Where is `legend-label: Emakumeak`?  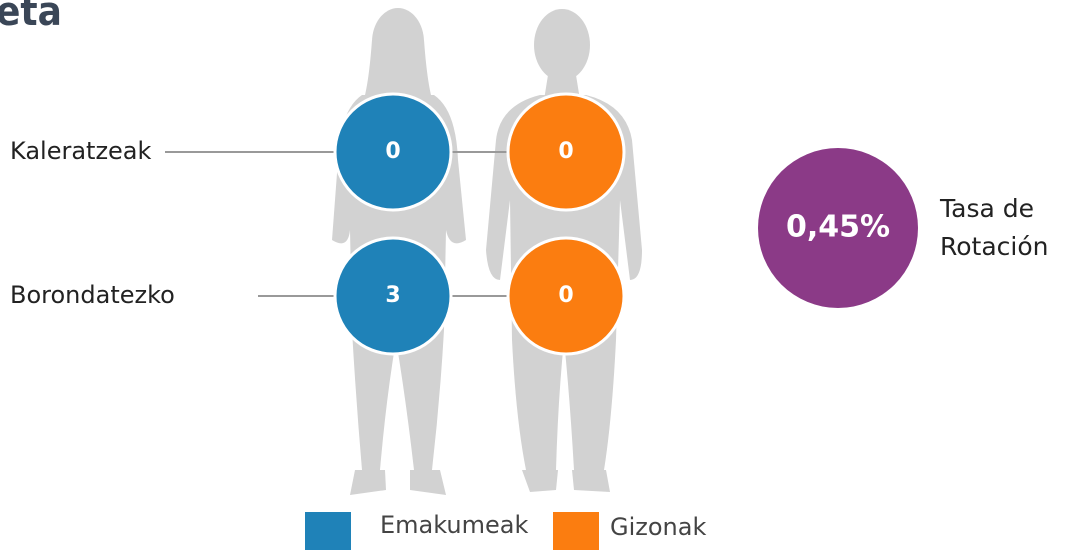
legend-label: Emakumeak is located at coordinates (454, 525).